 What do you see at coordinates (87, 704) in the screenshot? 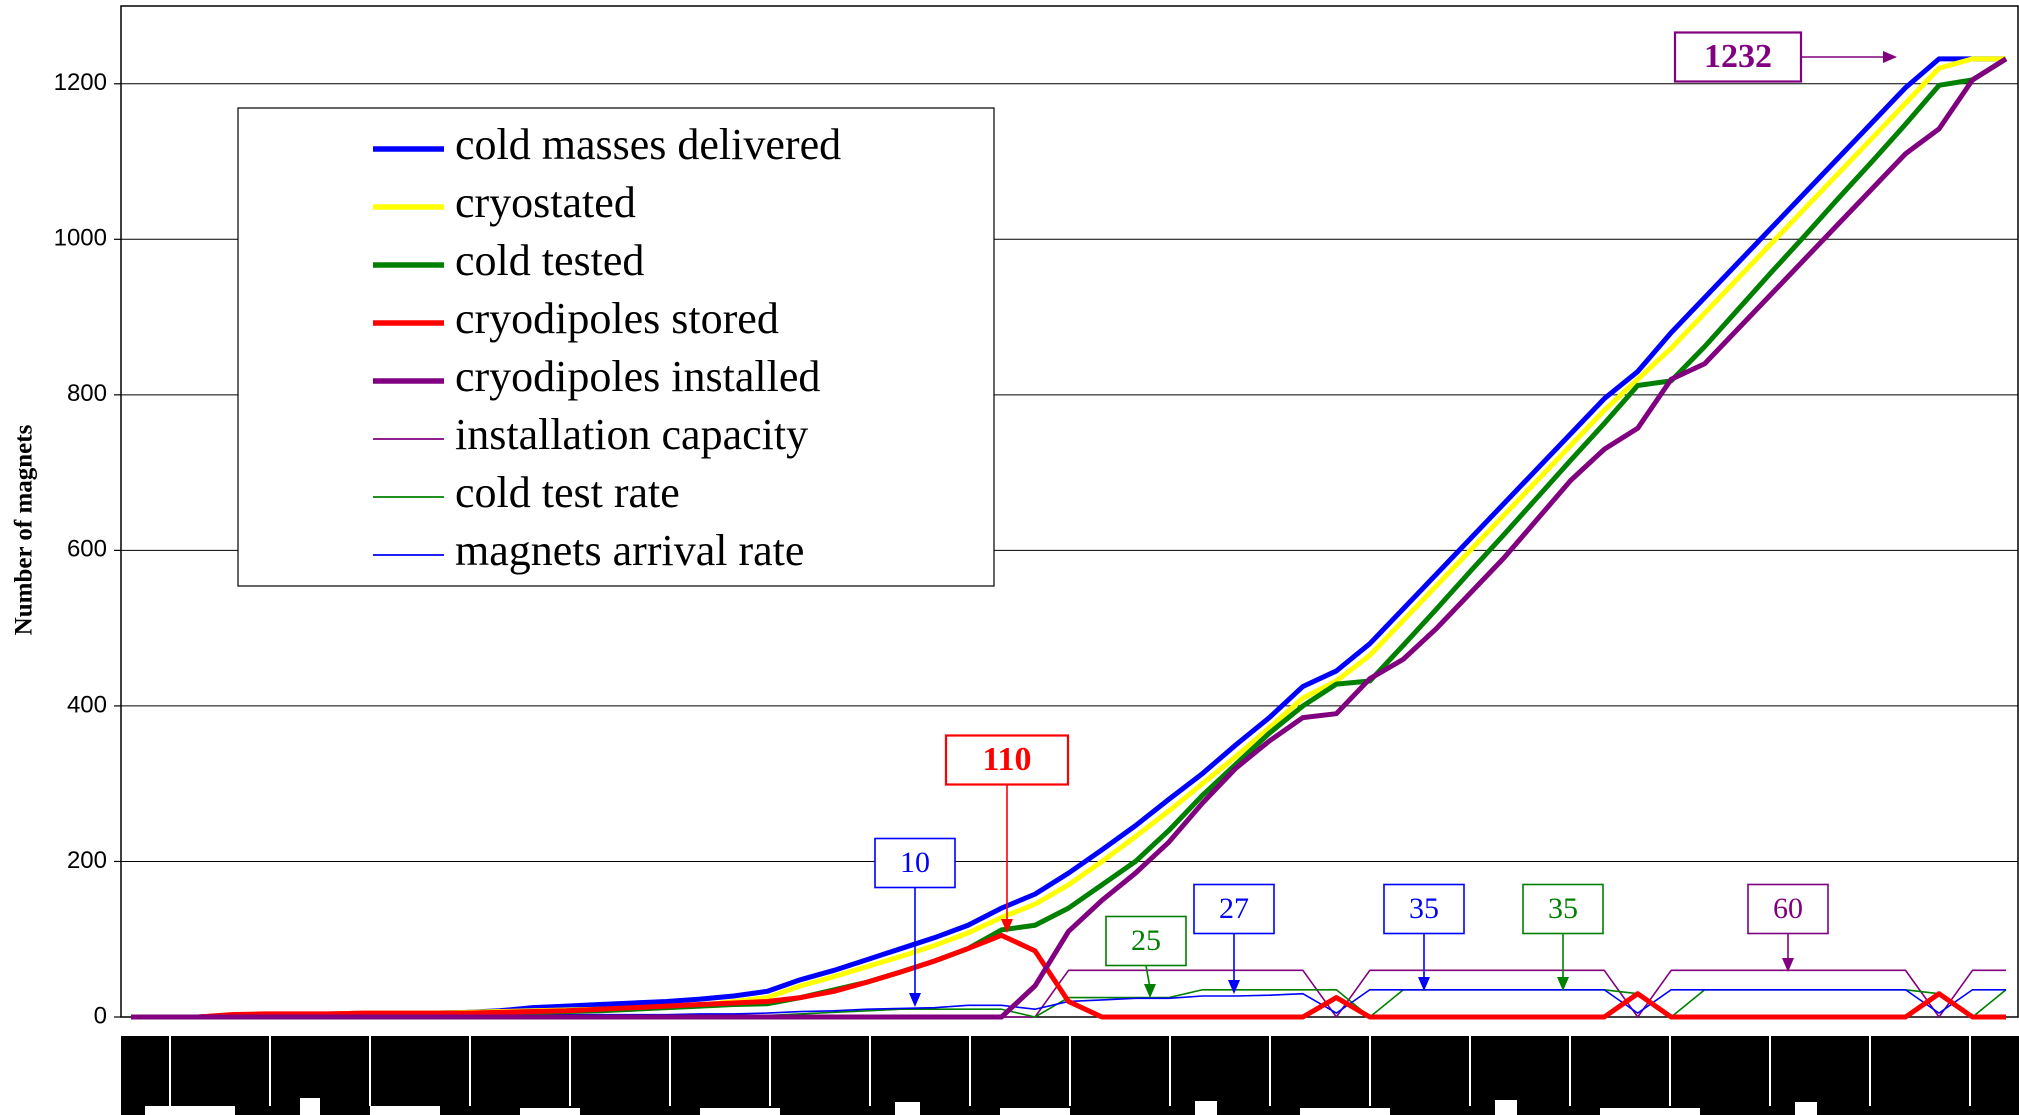
I see `y-tick-label: 400` at bounding box center [87, 704].